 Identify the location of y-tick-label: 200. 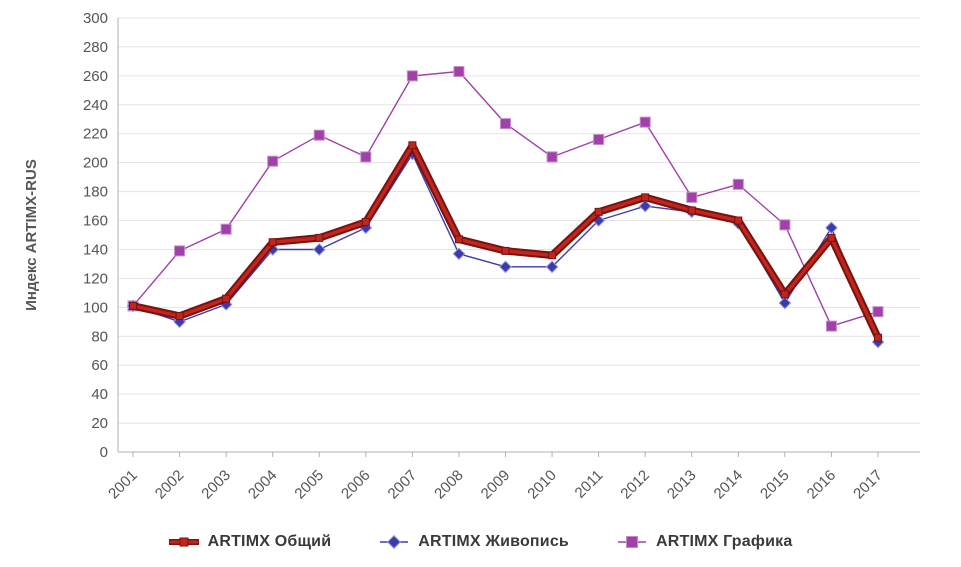
(95, 163).